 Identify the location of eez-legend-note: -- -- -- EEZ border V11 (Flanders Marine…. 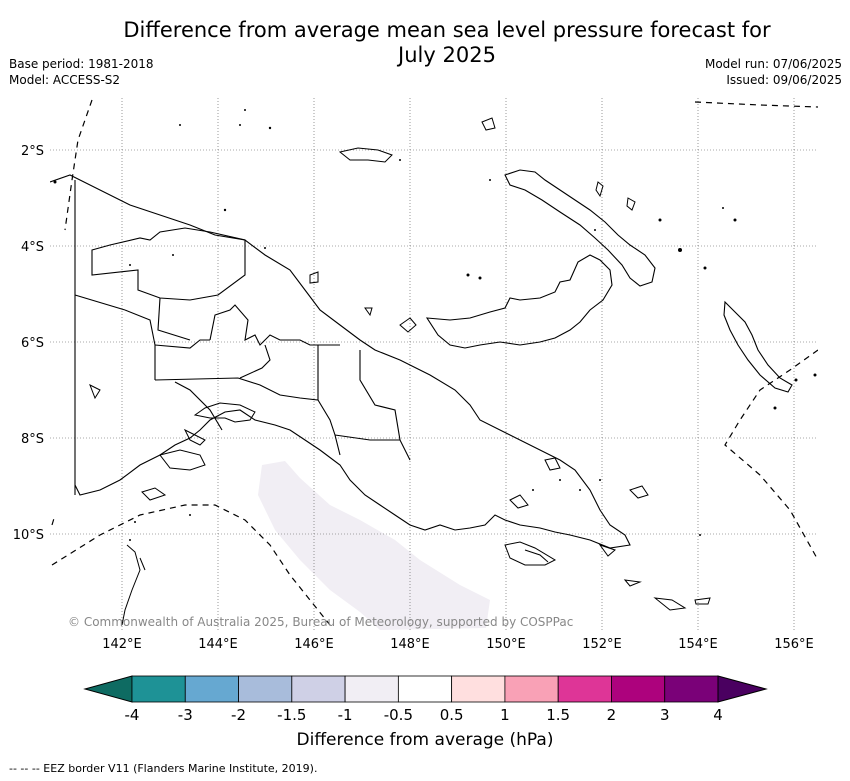
(163, 768).